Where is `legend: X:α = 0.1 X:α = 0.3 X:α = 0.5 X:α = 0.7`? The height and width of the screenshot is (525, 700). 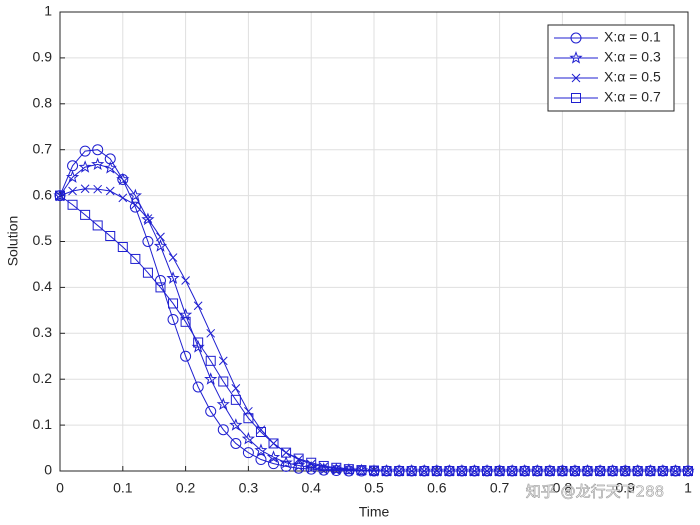
legend: X:α = 0.1 X:α = 0.3 X:α = 0.5 X:α = 0.7 is located at coordinates (611, 68).